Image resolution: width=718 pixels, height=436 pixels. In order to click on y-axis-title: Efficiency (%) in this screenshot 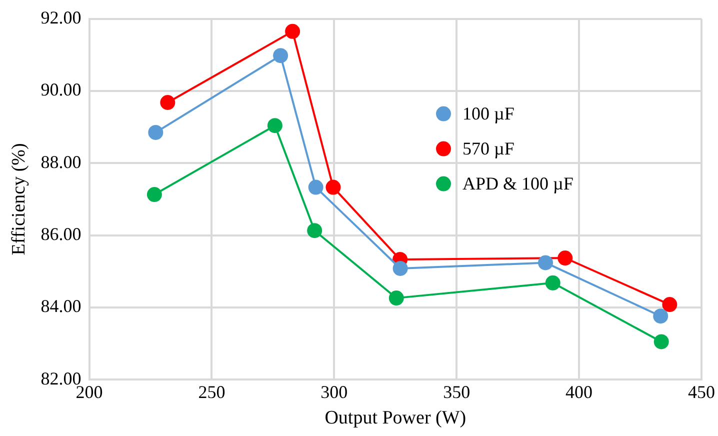, I will do `click(19, 199)`.